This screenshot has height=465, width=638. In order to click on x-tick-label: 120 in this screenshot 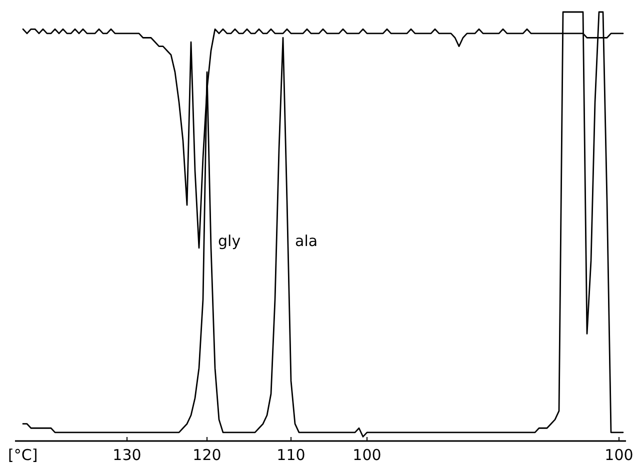, I will do `click(207, 455)`.